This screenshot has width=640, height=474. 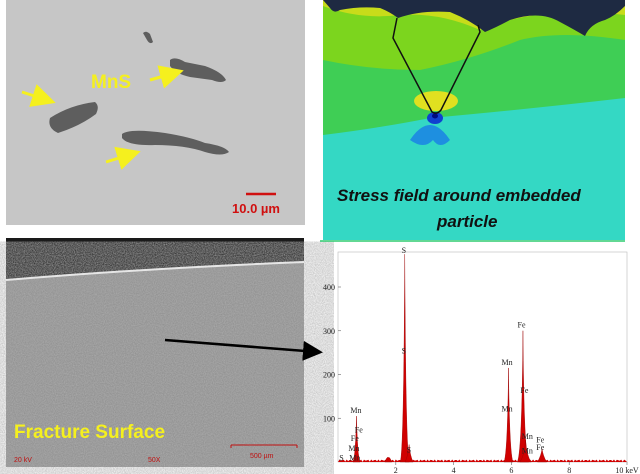 I want to click on caption-line-1: Stress field around embedded, so click(x=459, y=195).